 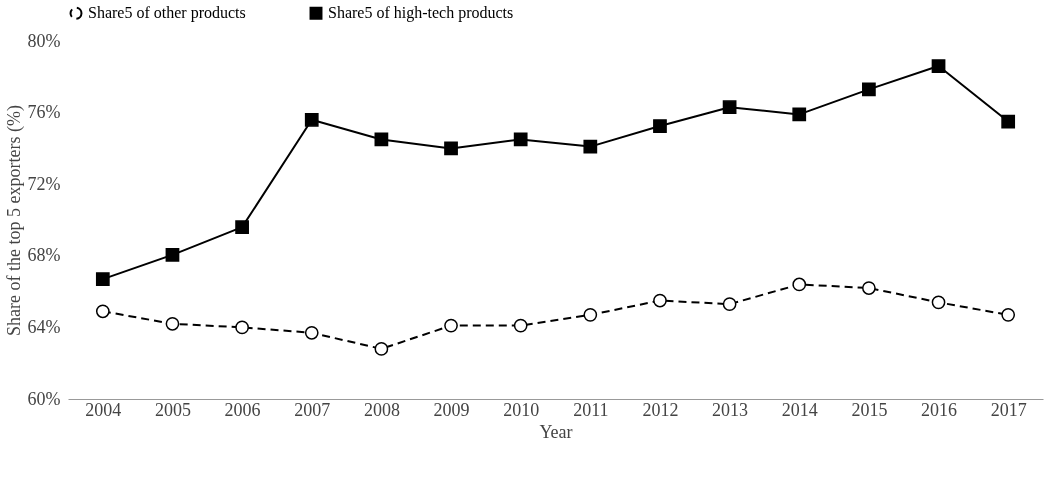 I want to click on y-tick-label: 64%, so click(x=44, y=326).